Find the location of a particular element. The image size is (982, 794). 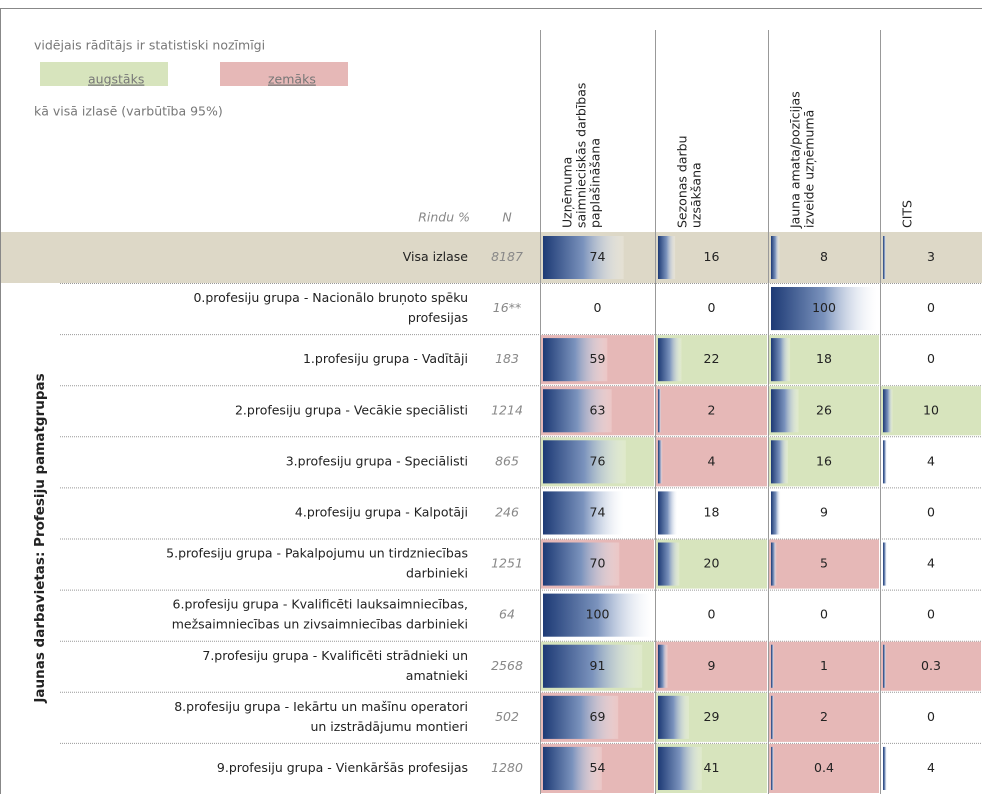

cell-value: 20 is located at coordinates (712, 563).